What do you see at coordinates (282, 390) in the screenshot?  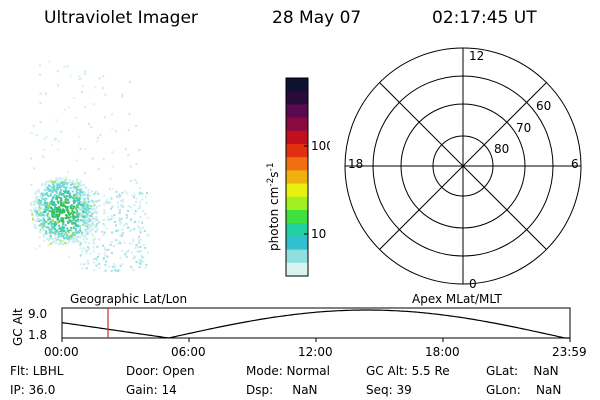 I see `dsp-label: Dsp: NaN` at bounding box center [282, 390].